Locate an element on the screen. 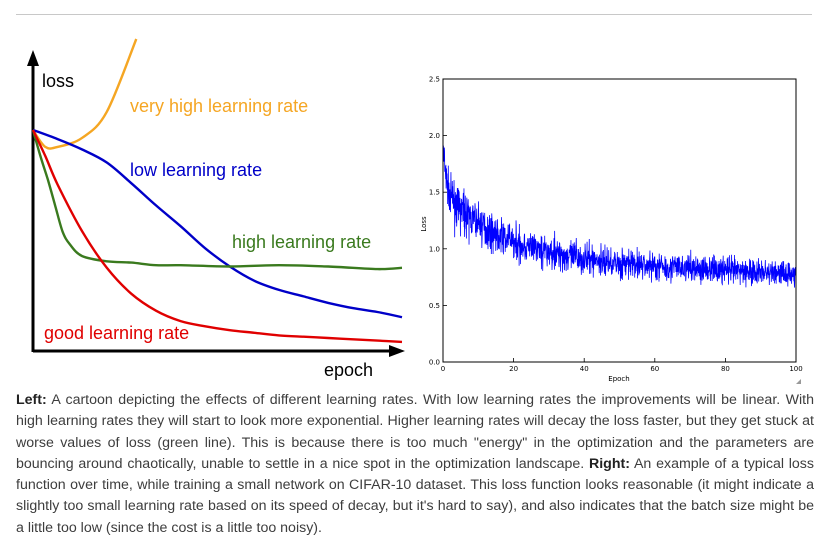 This screenshot has width=830, height=551. plot-x-label: Epoch is located at coordinates (618, 379).